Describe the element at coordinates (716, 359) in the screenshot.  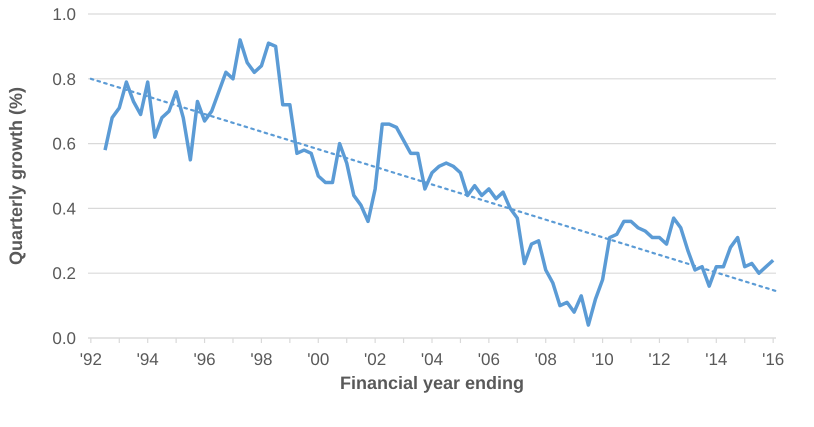
I see `x-tick-label: '14` at that location.